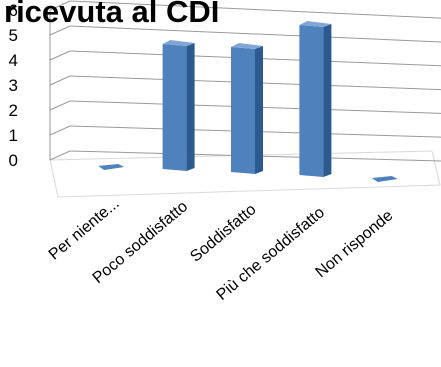  I want to click on y-tick-label: 6, so click(13, 10).